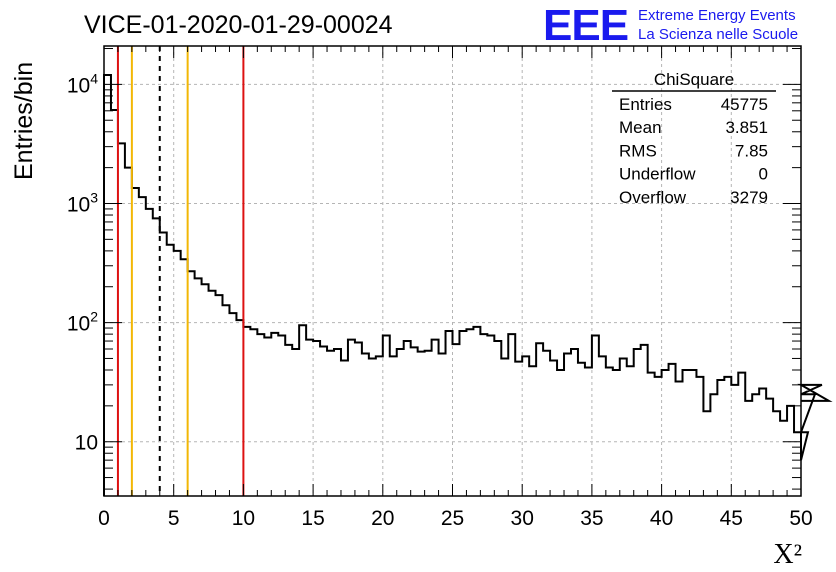  I want to click on y-tick-label: 10⁴, so click(82, 83).